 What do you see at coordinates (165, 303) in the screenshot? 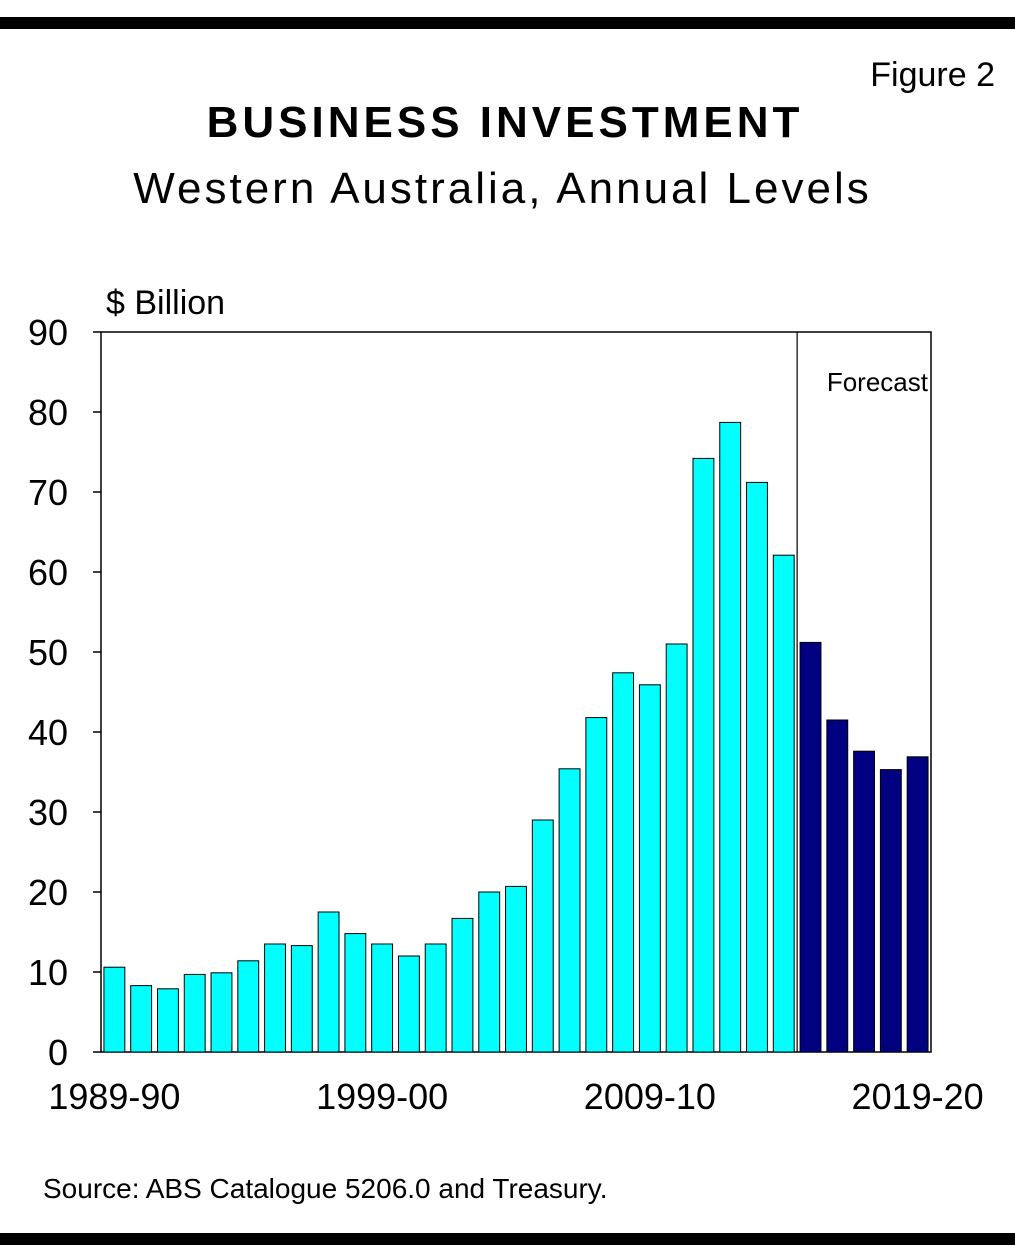
I see `y-axis-label: $ Billion` at bounding box center [165, 303].